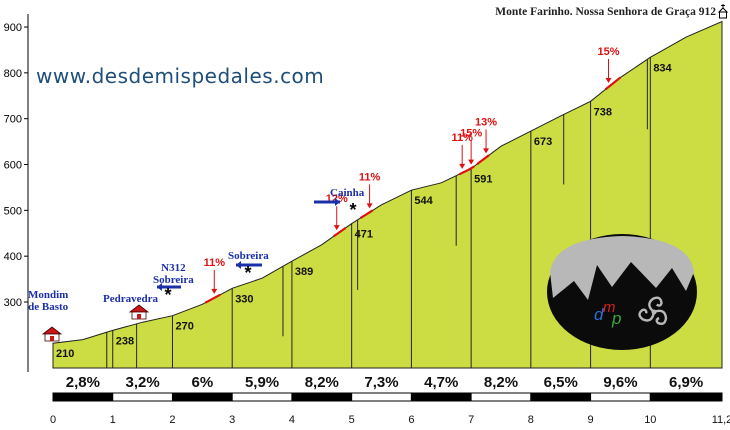 This screenshot has height=430, width=730. Describe the element at coordinates (125, 341) in the screenshot. I see `km-altitude-label: 238` at that location.